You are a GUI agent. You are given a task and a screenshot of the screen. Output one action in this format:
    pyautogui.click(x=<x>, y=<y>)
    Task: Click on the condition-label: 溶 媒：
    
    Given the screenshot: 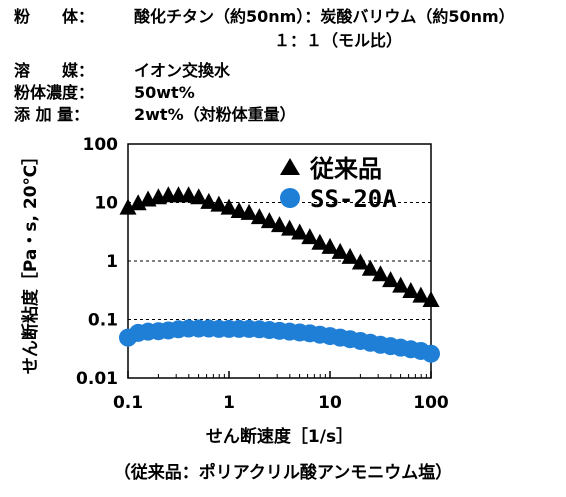 What is the action you would take?
    pyautogui.click(x=54, y=70)
    